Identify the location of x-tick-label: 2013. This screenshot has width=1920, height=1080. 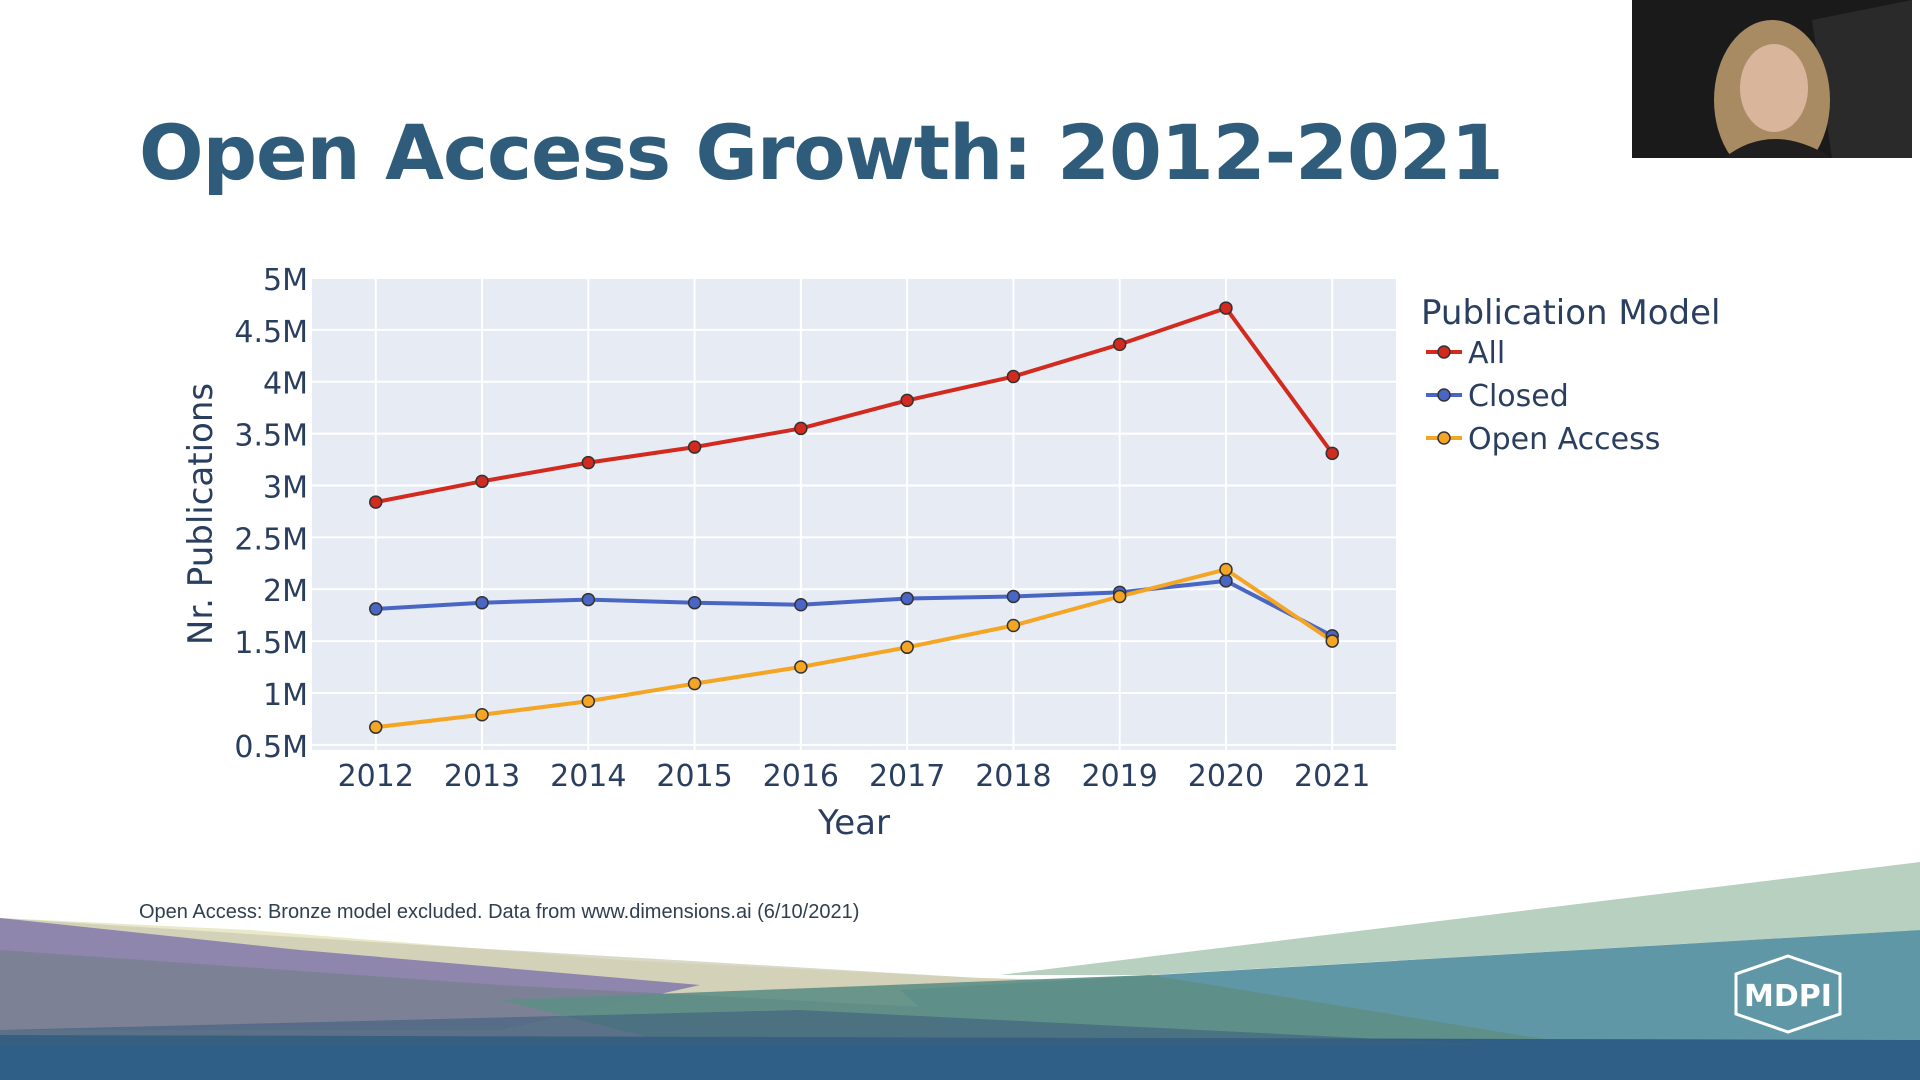
(482, 776).